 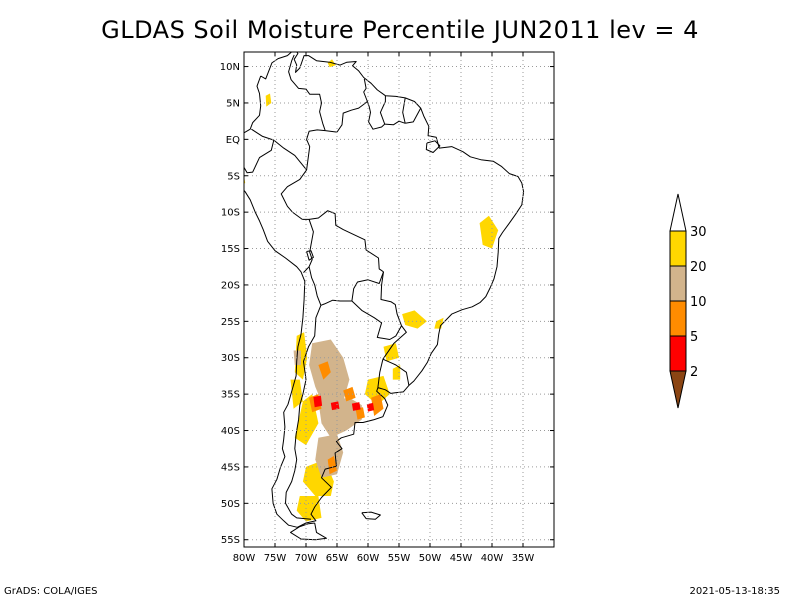 What do you see at coordinates (233, 176) in the screenshot?
I see `y-tick-label: 5S` at bounding box center [233, 176].